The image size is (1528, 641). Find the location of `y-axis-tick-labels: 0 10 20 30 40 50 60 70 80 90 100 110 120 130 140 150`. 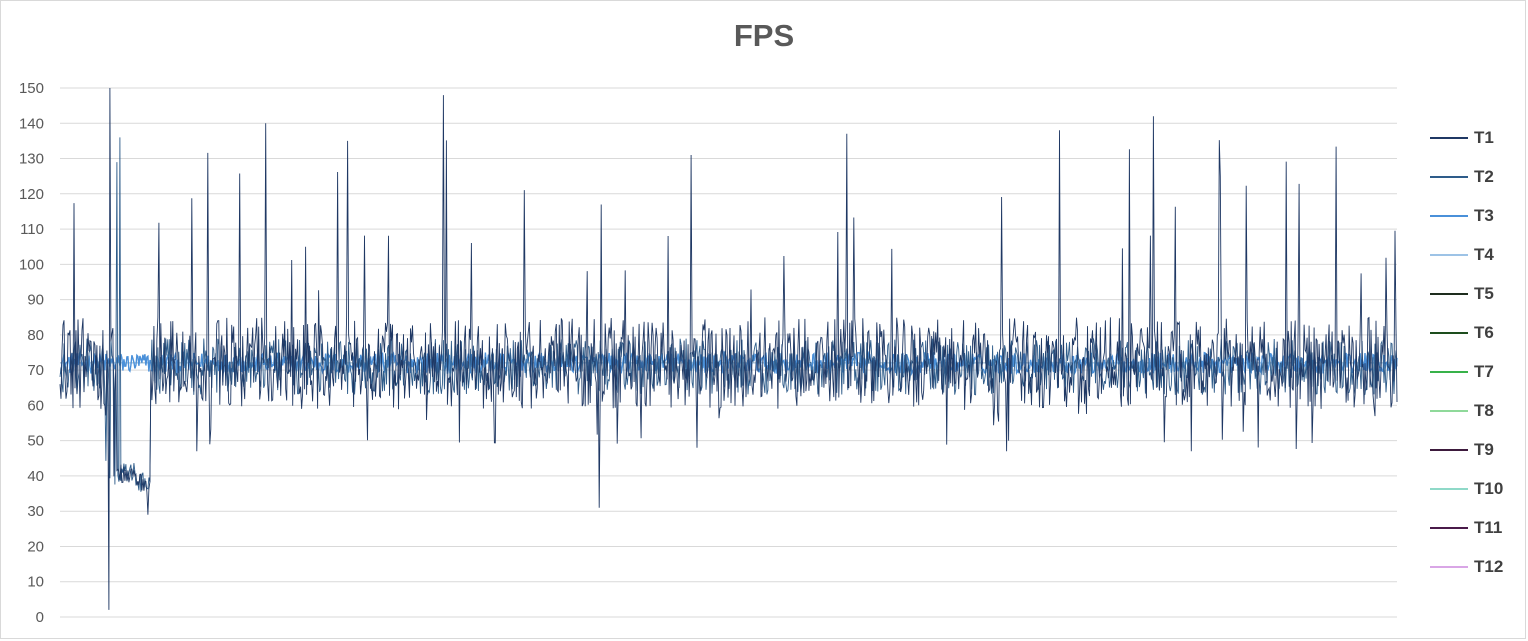

y-axis-tick-labels: 0 10 20 30 40 50 60 70 80 90 100 110 120 130 140 150 is located at coordinates (31, 353).